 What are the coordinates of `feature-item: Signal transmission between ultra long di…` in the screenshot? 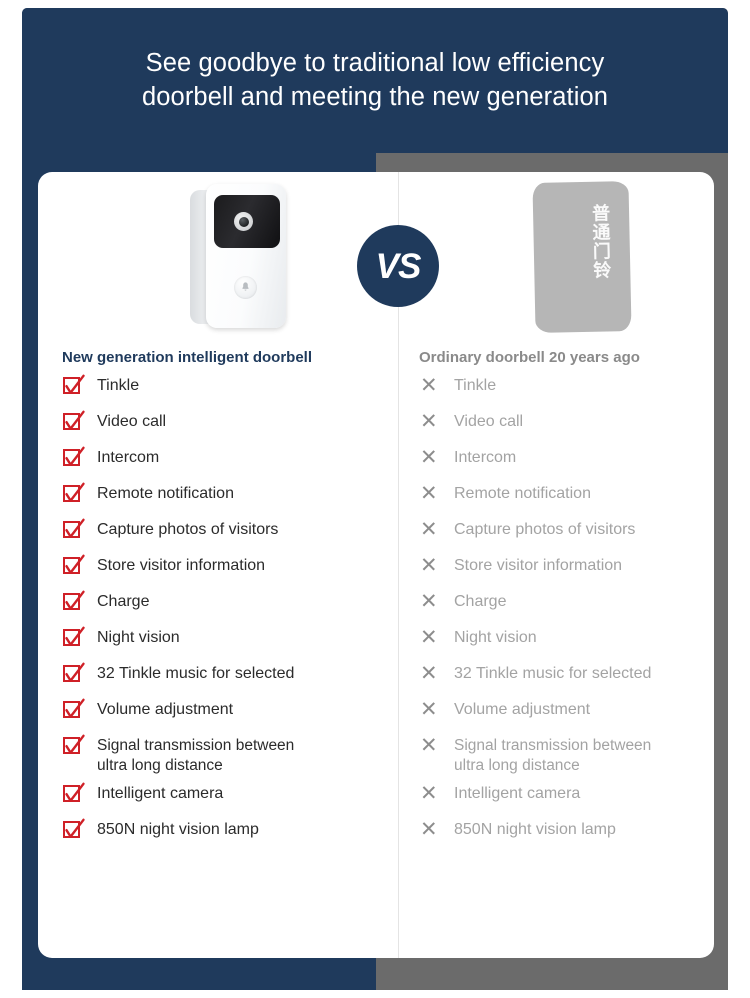 It's located at (230, 754).